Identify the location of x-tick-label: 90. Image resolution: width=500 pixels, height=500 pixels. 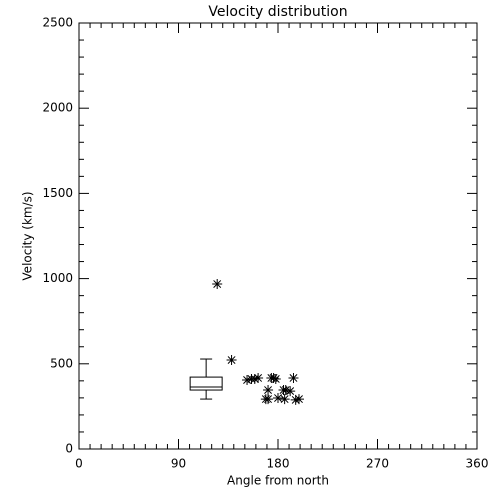
(178, 464).